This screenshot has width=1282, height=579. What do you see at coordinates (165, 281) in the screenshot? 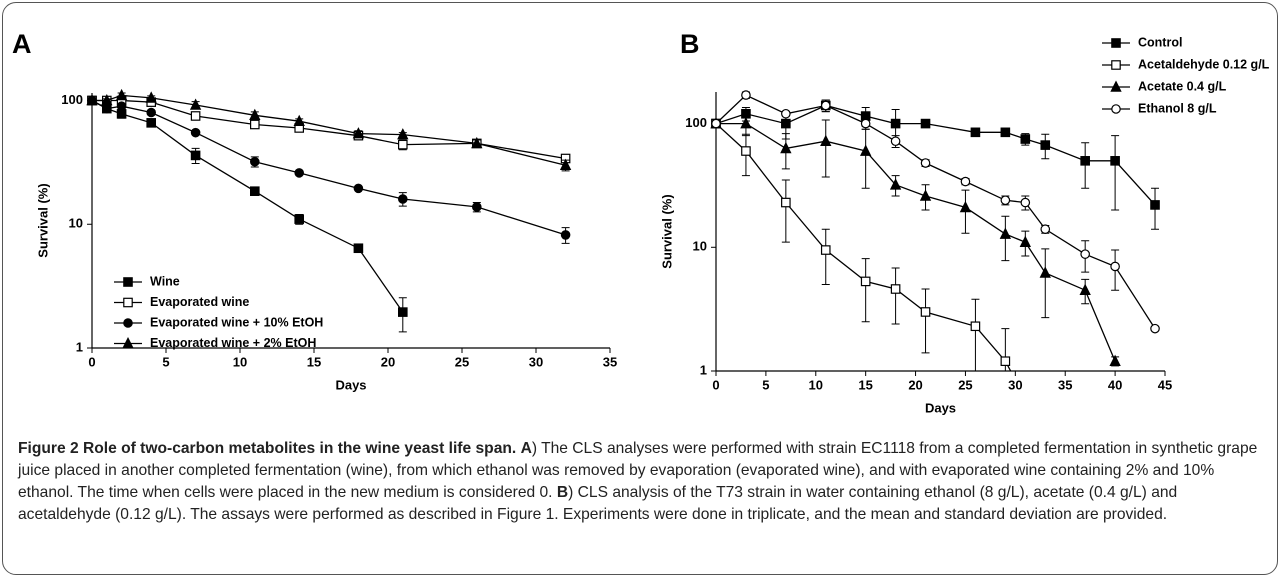
I see `legend-label: Wine` at bounding box center [165, 281].